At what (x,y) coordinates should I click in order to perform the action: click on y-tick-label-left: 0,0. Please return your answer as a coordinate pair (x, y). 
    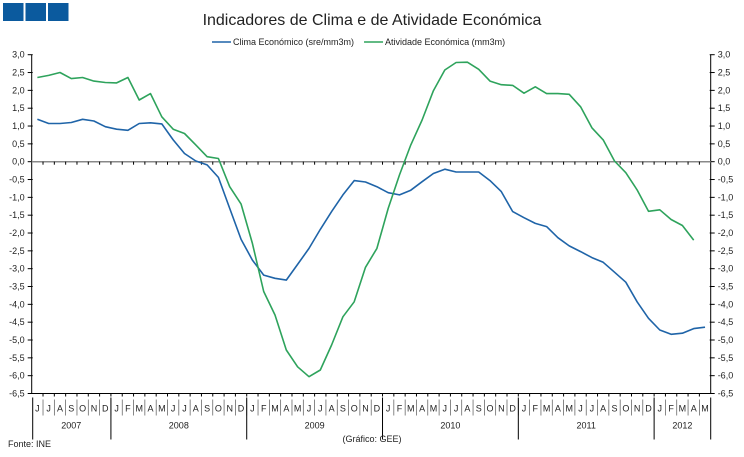
    Looking at the image, I should click on (18, 162).